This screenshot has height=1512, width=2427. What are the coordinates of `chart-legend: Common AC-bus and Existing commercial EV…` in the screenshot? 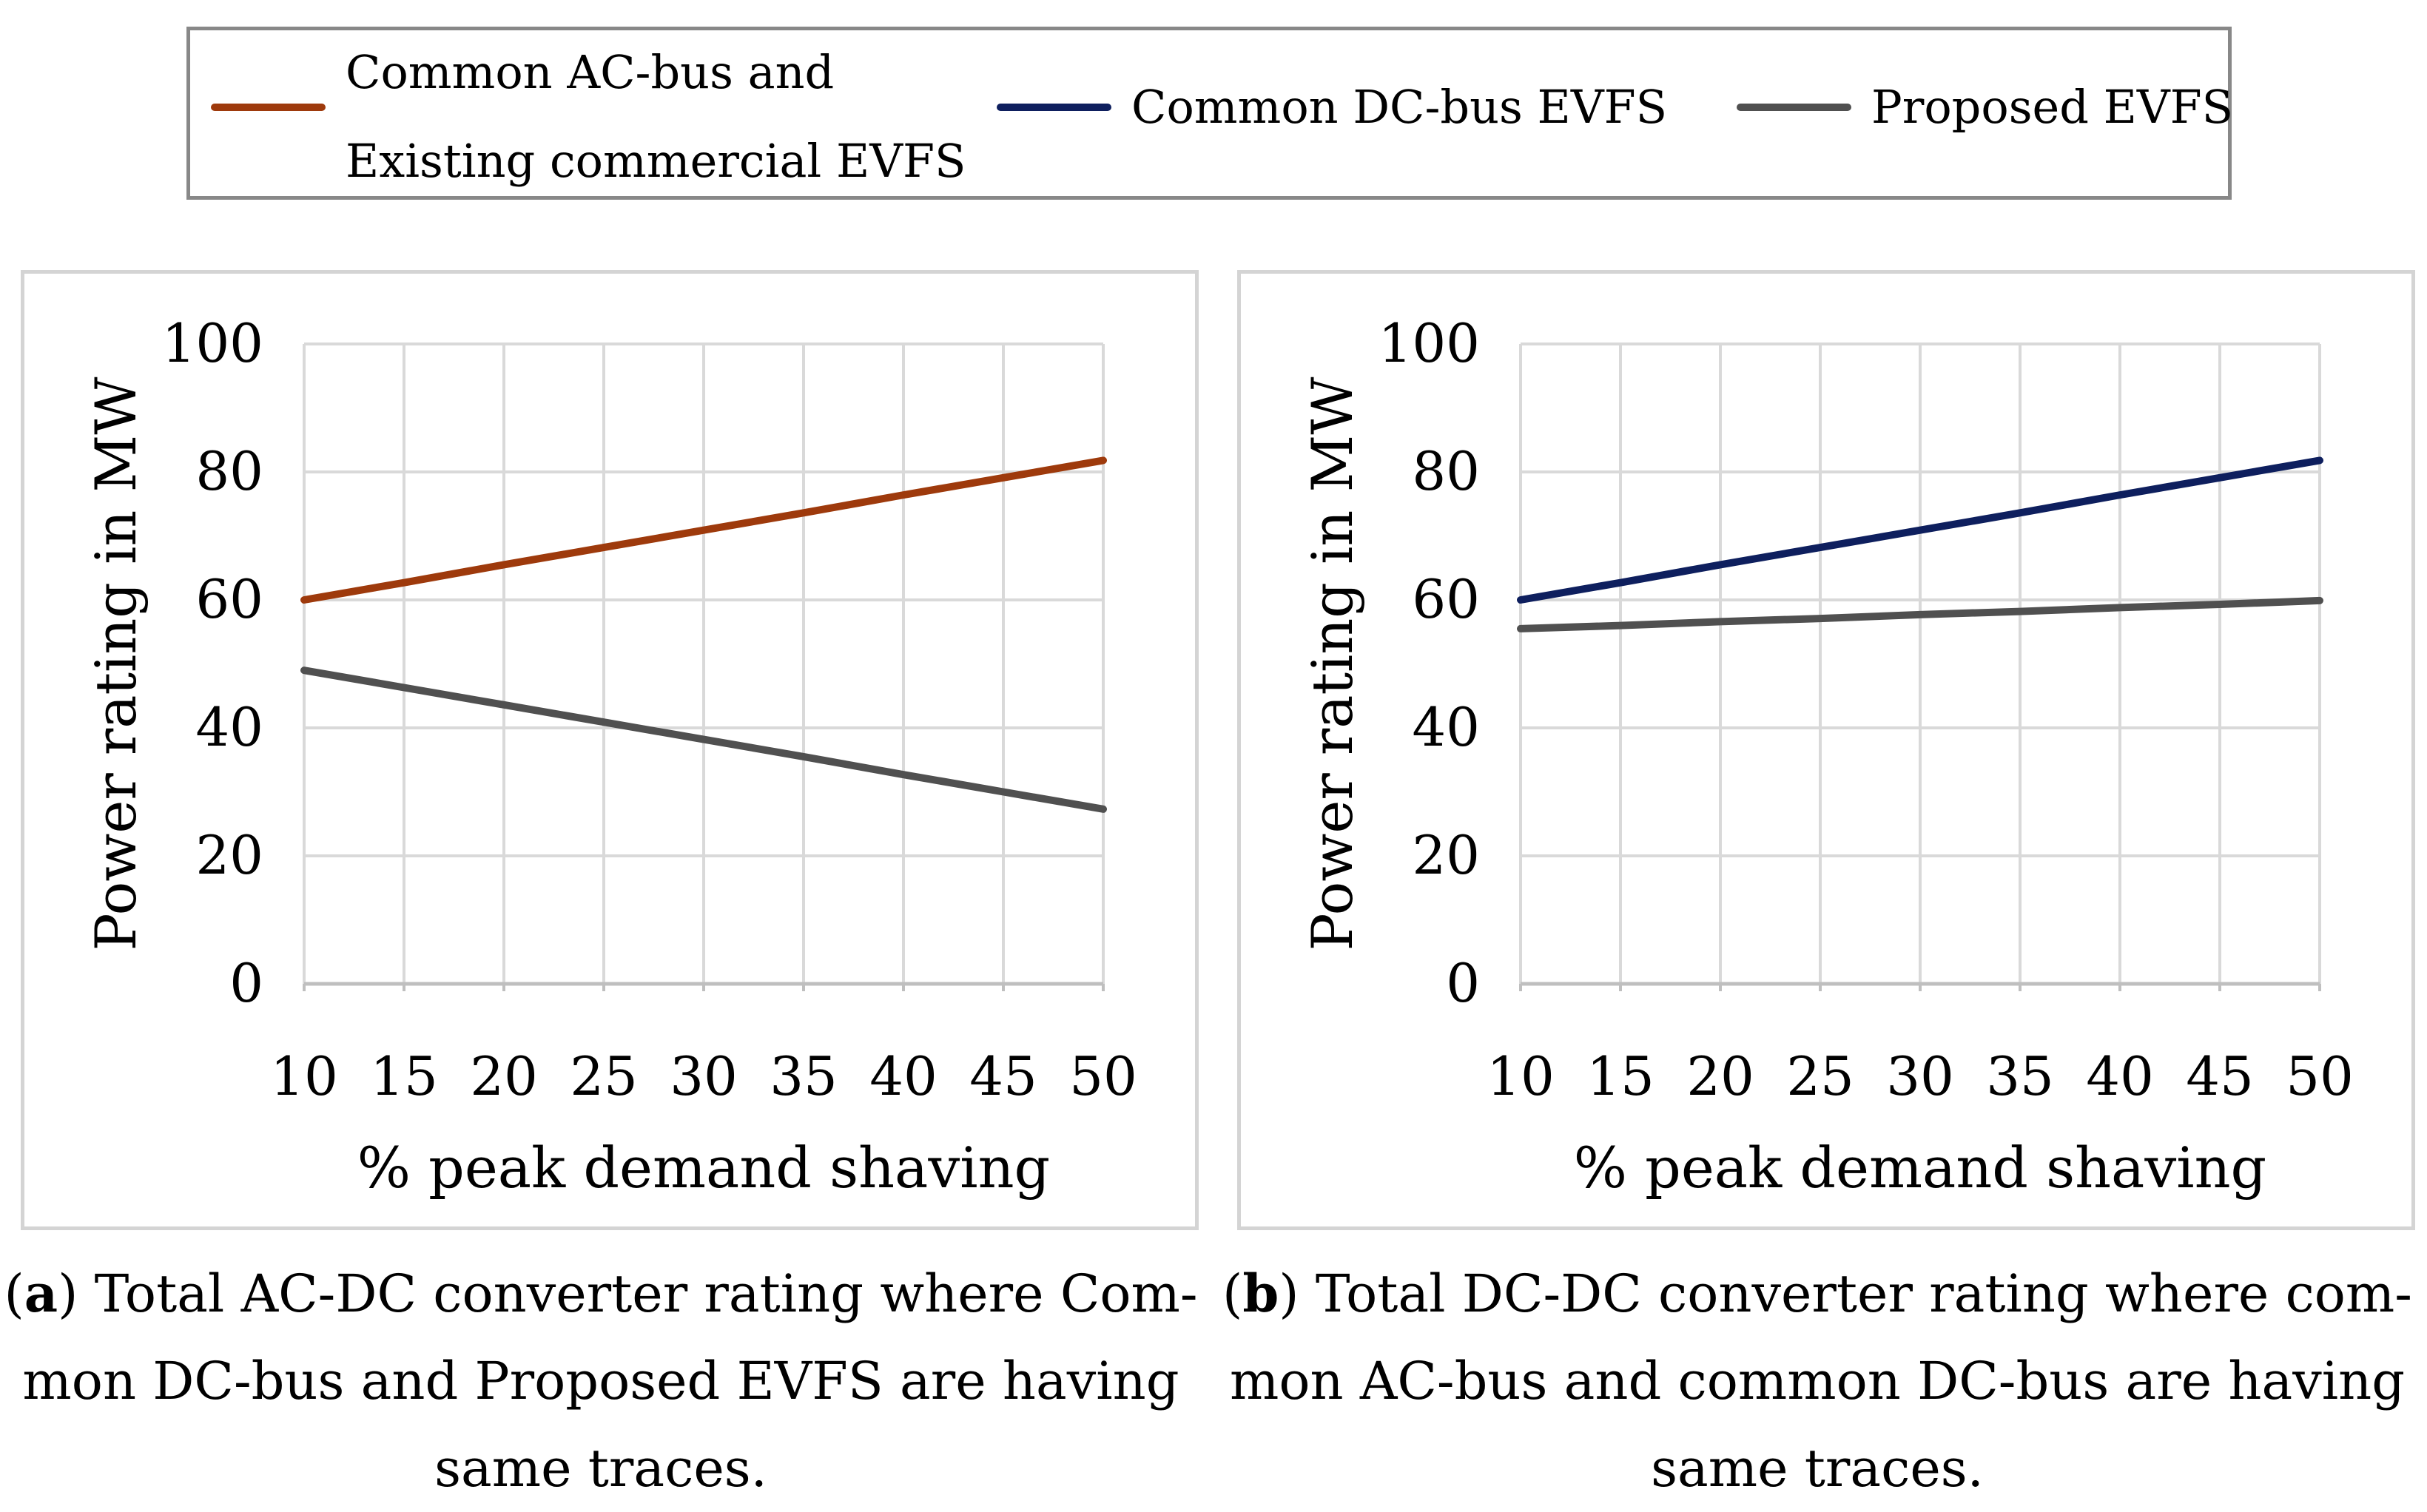 It's located at (1210, 113).